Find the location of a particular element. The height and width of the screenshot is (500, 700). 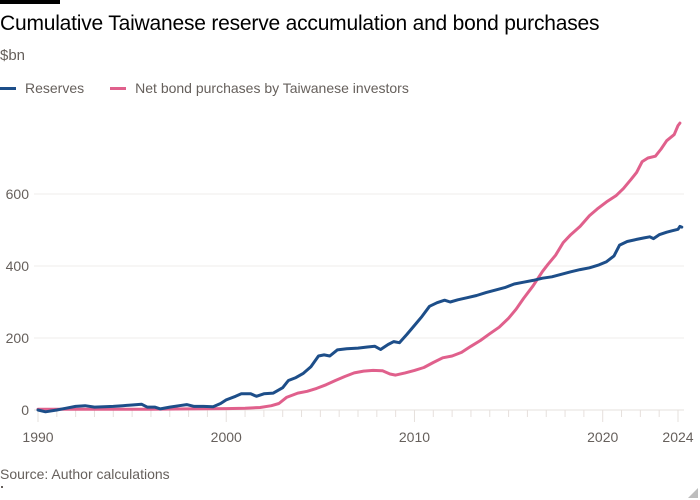

brand-bar is located at coordinates (30, 2).